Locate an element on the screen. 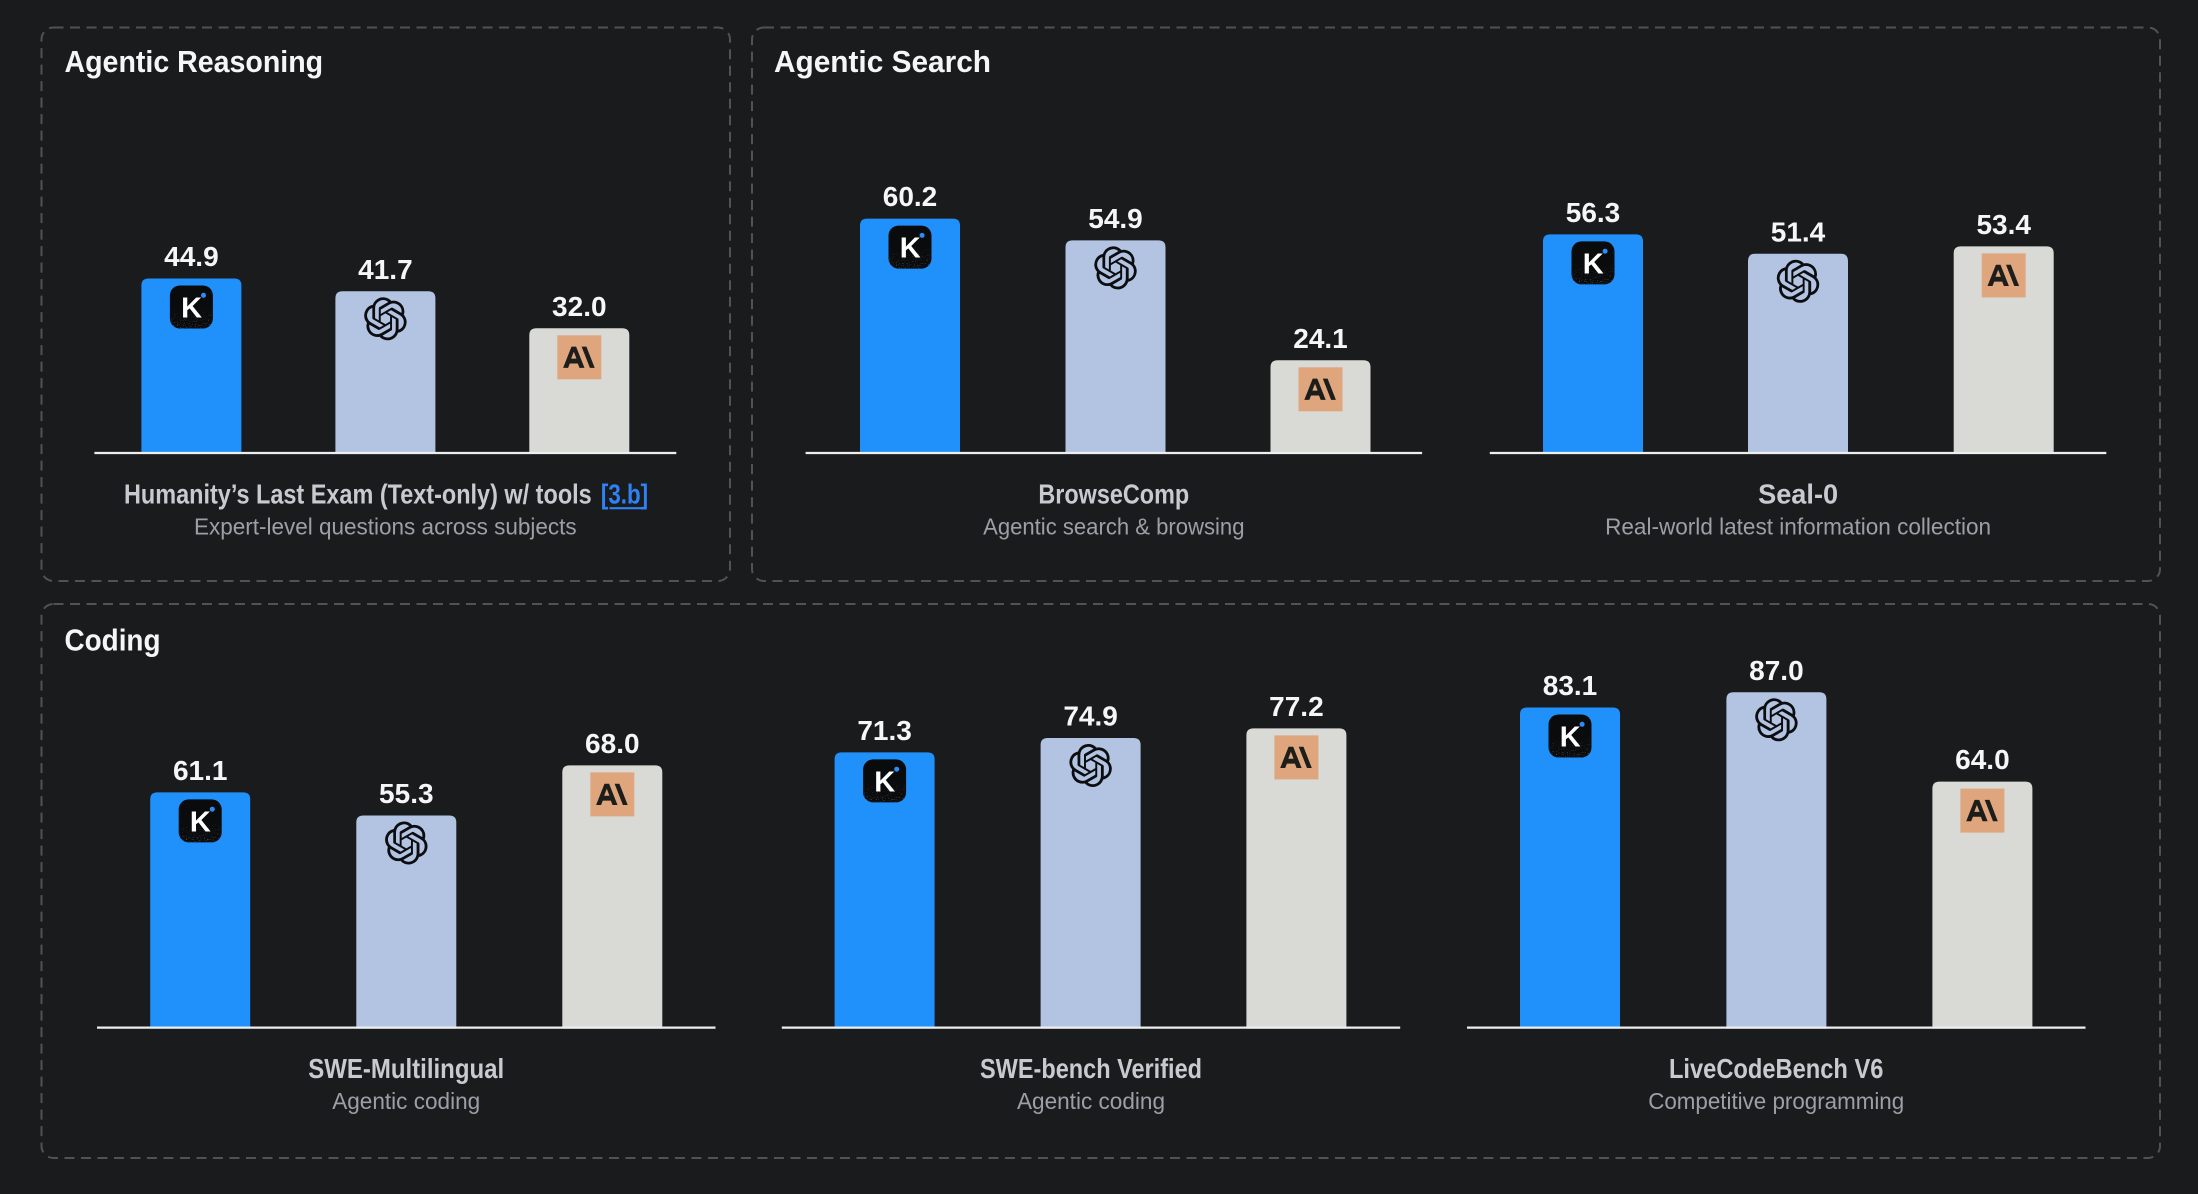 This screenshot has height=1194, width=2198. svg-text: Agentic Search is located at coordinates (882, 61).